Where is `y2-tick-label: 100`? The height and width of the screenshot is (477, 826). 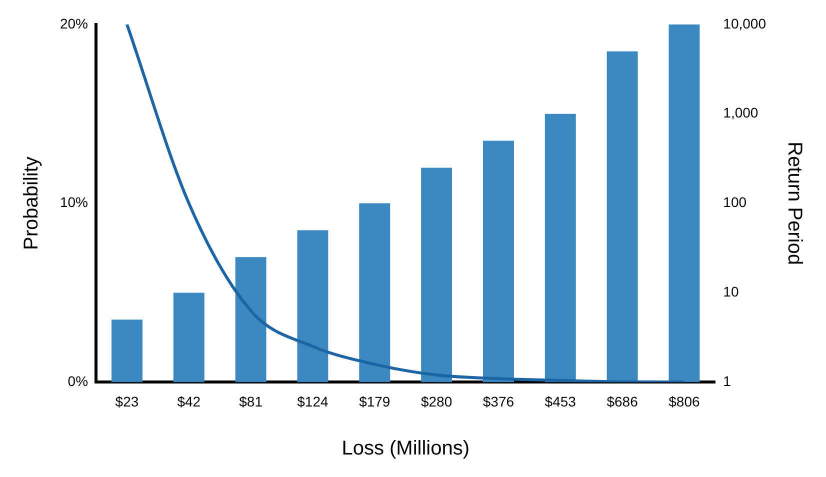 y2-tick-label: 100 is located at coordinates (735, 202).